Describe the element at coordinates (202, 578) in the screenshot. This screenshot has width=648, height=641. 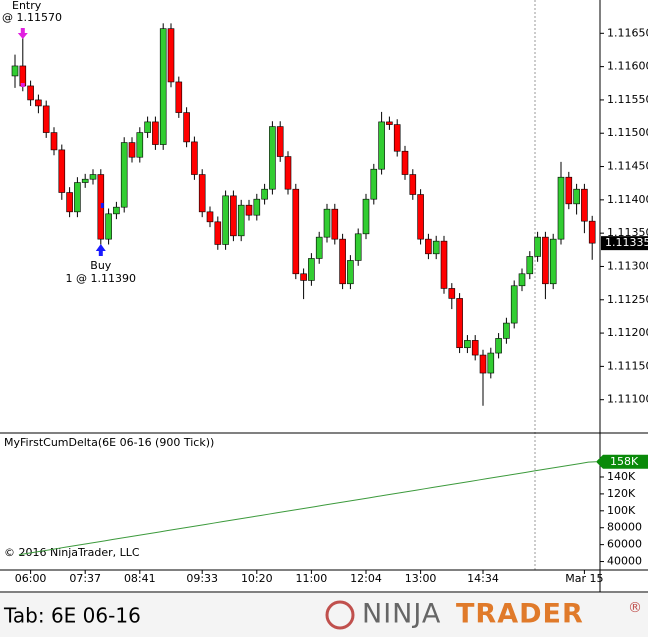
I see `x-tick-label: 09:33` at that location.